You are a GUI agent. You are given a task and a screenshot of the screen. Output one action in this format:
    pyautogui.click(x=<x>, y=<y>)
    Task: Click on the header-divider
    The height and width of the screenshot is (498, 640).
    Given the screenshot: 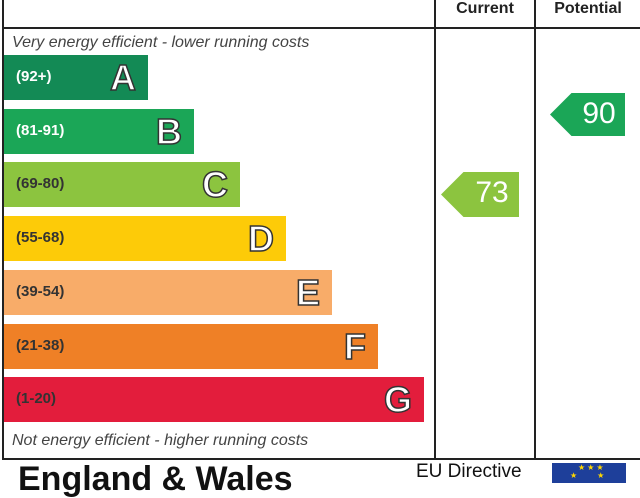 What is the action you would take?
    pyautogui.click(x=321, y=28)
    